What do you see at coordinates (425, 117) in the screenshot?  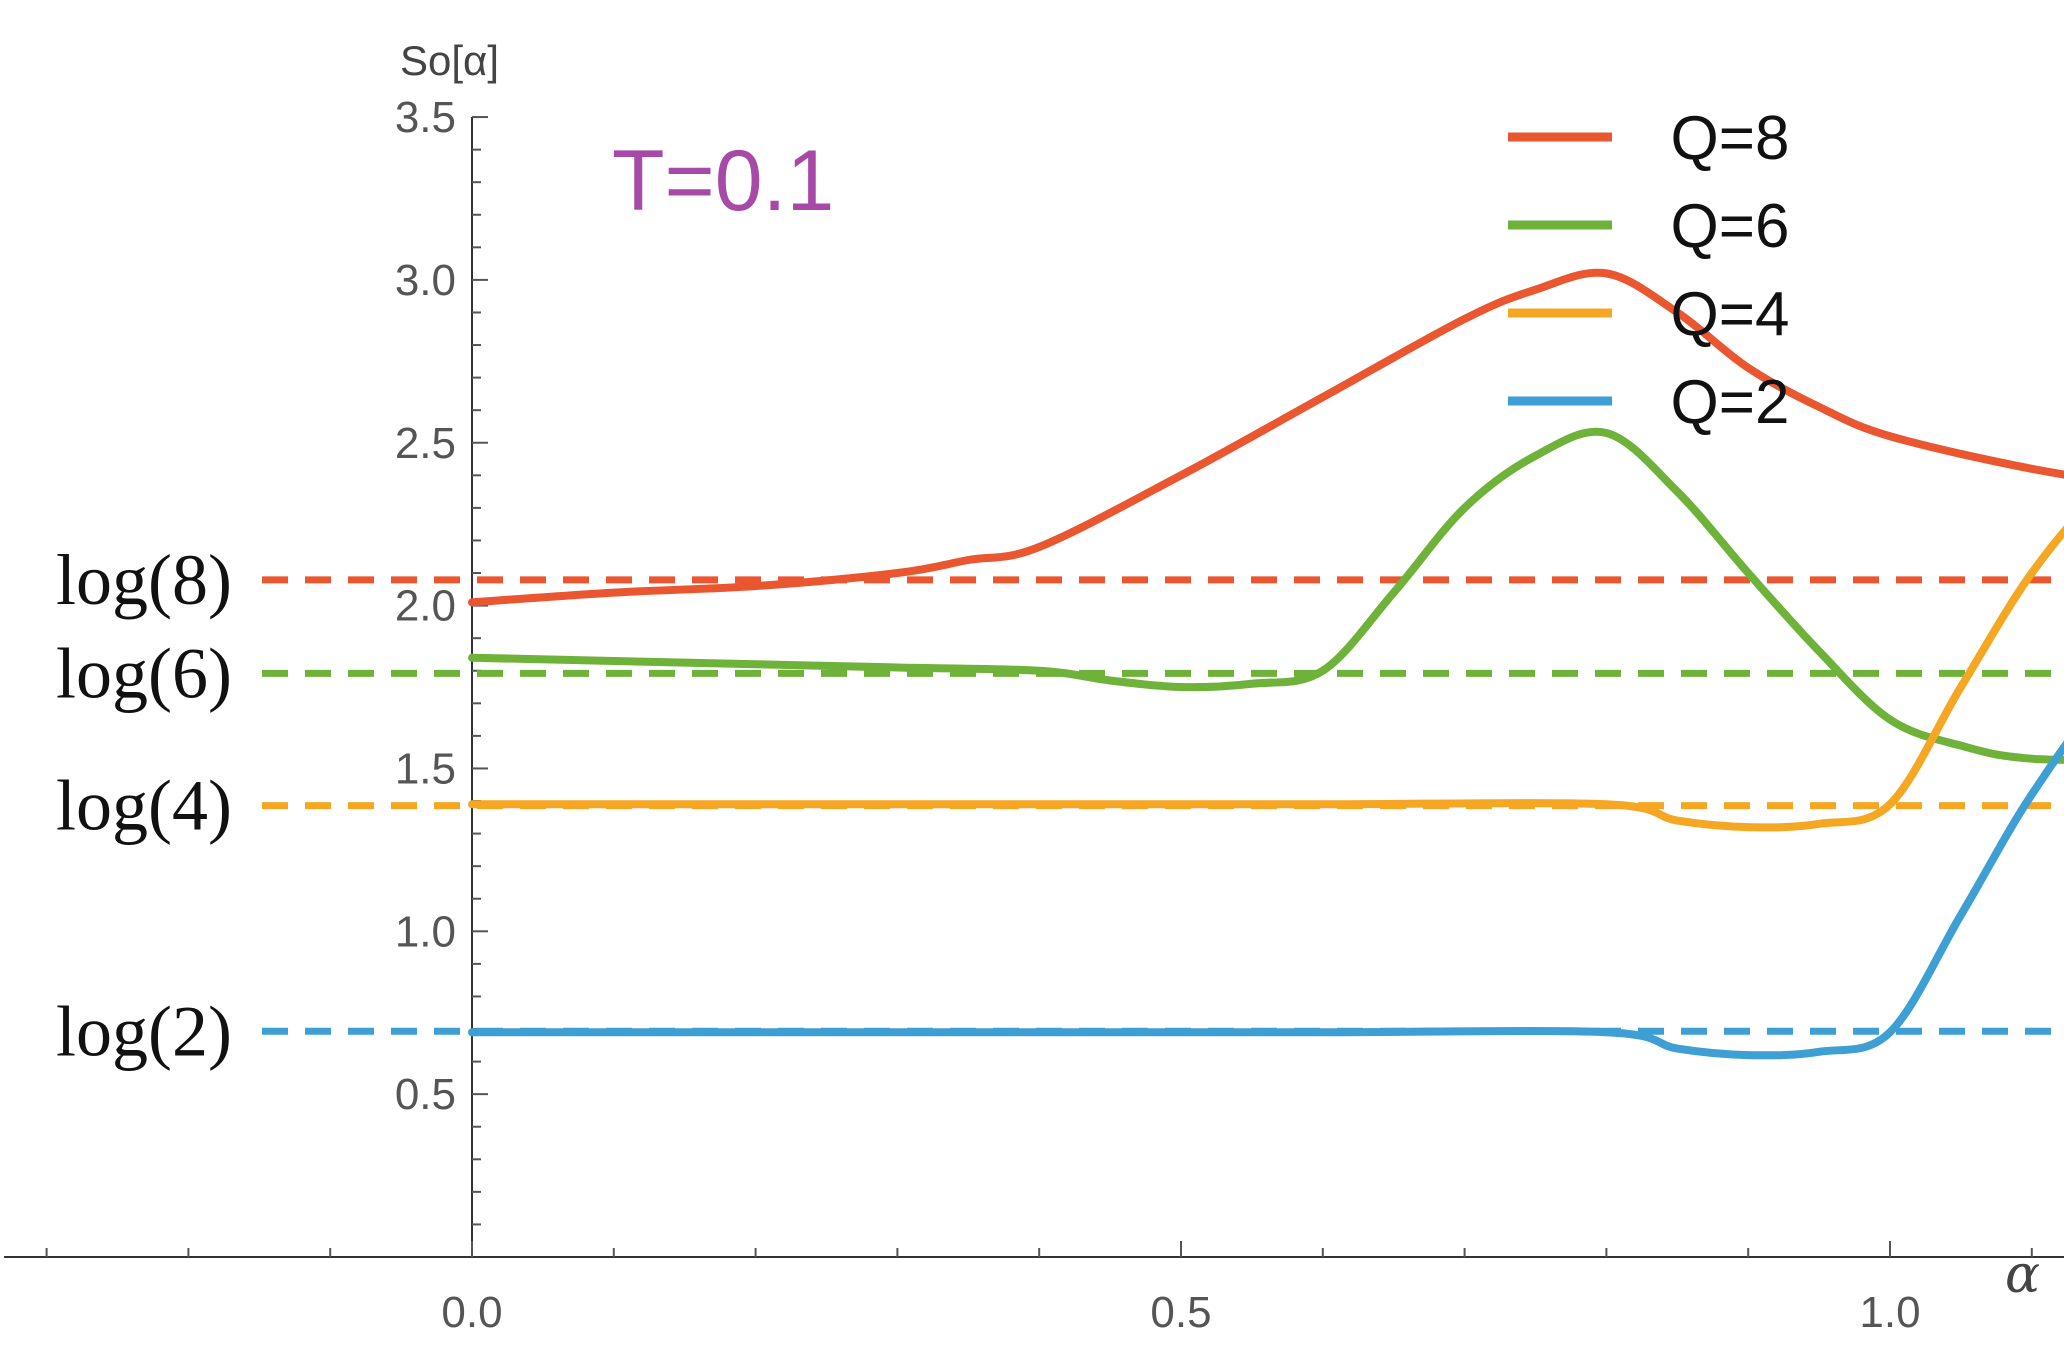 I see `y-tick-label: 3.5` at bounding box center [425, 117].